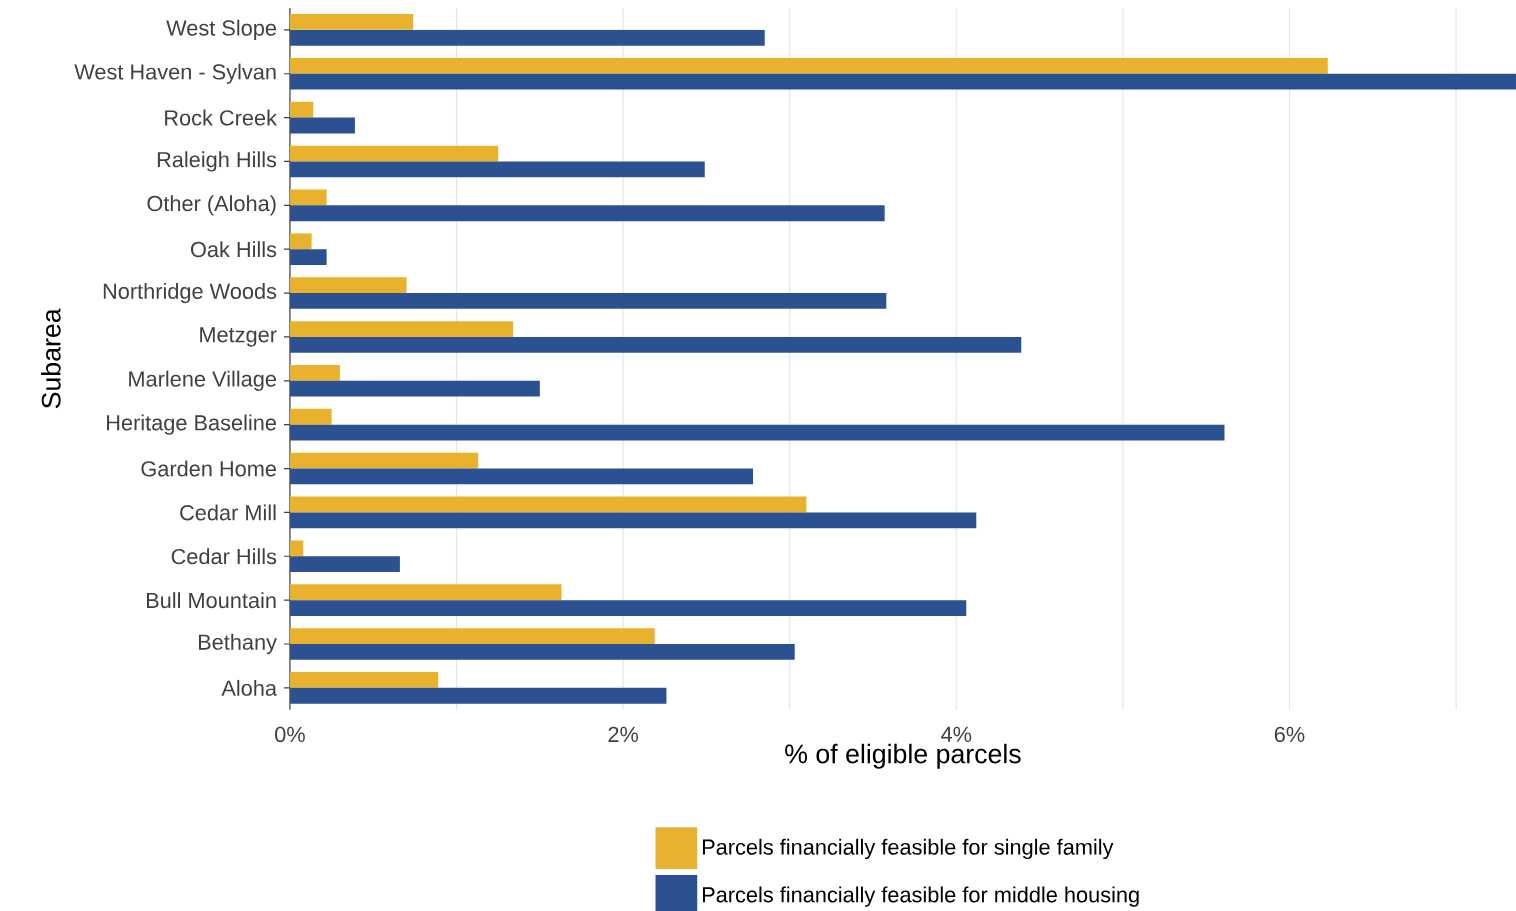 The height and width of the screenshot is (911, 1516). Describe the element at coordinates (233, 249) in the screenshot. I see `y-tick-label: Oak Hills` at that location.